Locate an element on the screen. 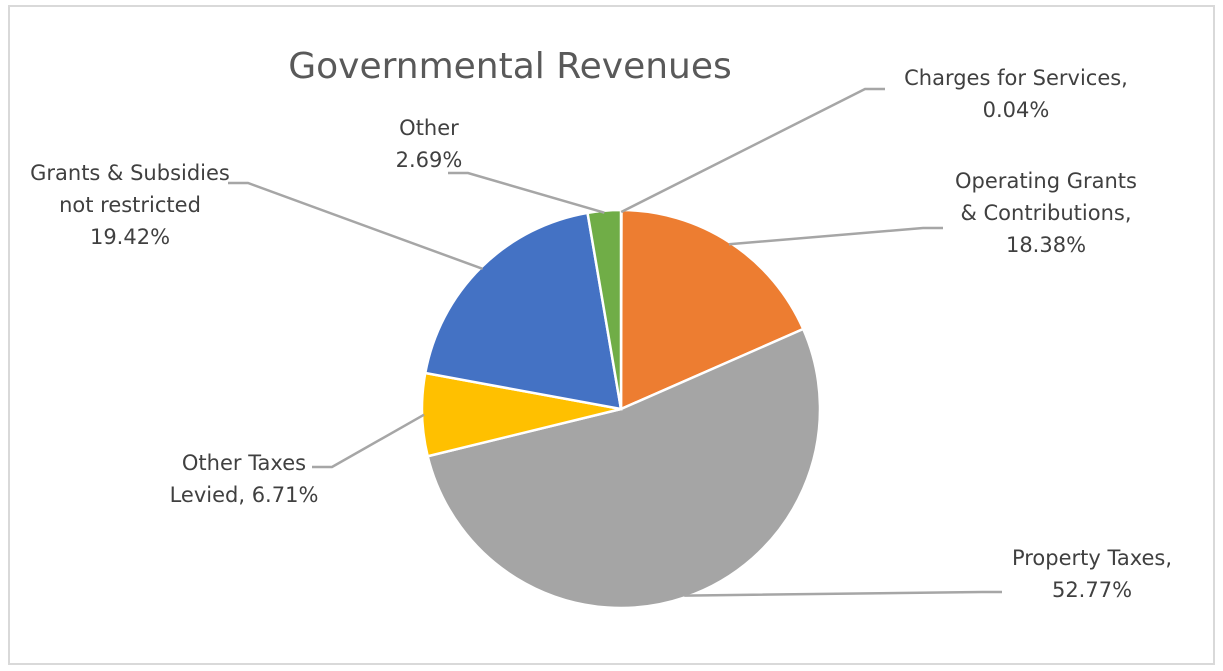  leader-line-other is located at coordinates (526, 192).